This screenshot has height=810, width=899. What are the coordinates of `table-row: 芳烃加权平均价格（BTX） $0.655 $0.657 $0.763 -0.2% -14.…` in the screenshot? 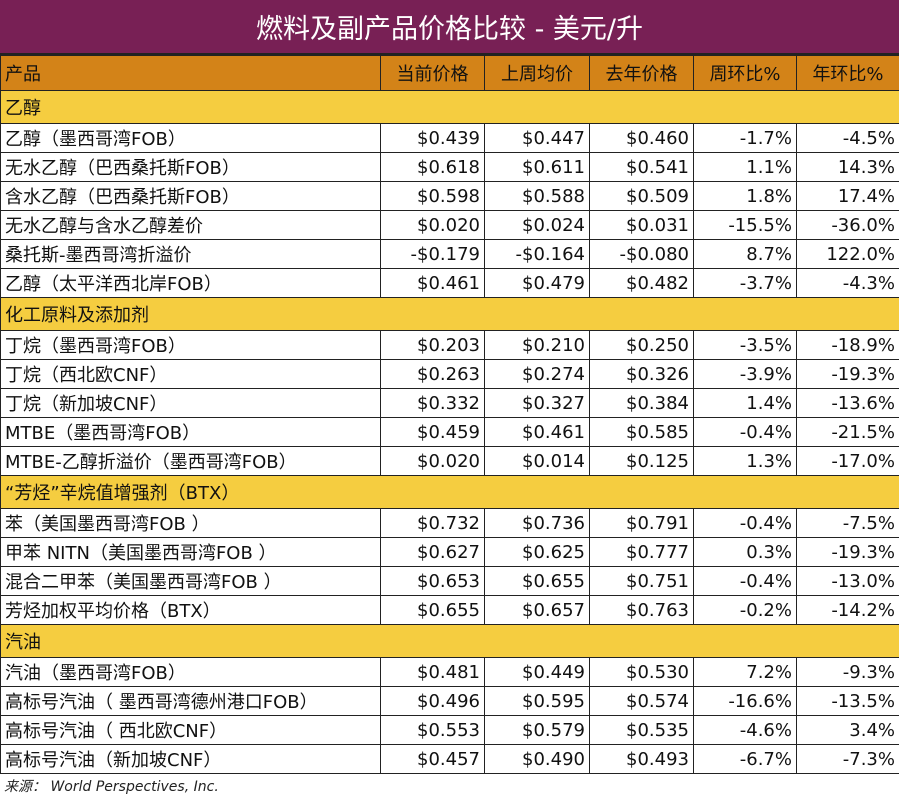 It's located at (449, 610).